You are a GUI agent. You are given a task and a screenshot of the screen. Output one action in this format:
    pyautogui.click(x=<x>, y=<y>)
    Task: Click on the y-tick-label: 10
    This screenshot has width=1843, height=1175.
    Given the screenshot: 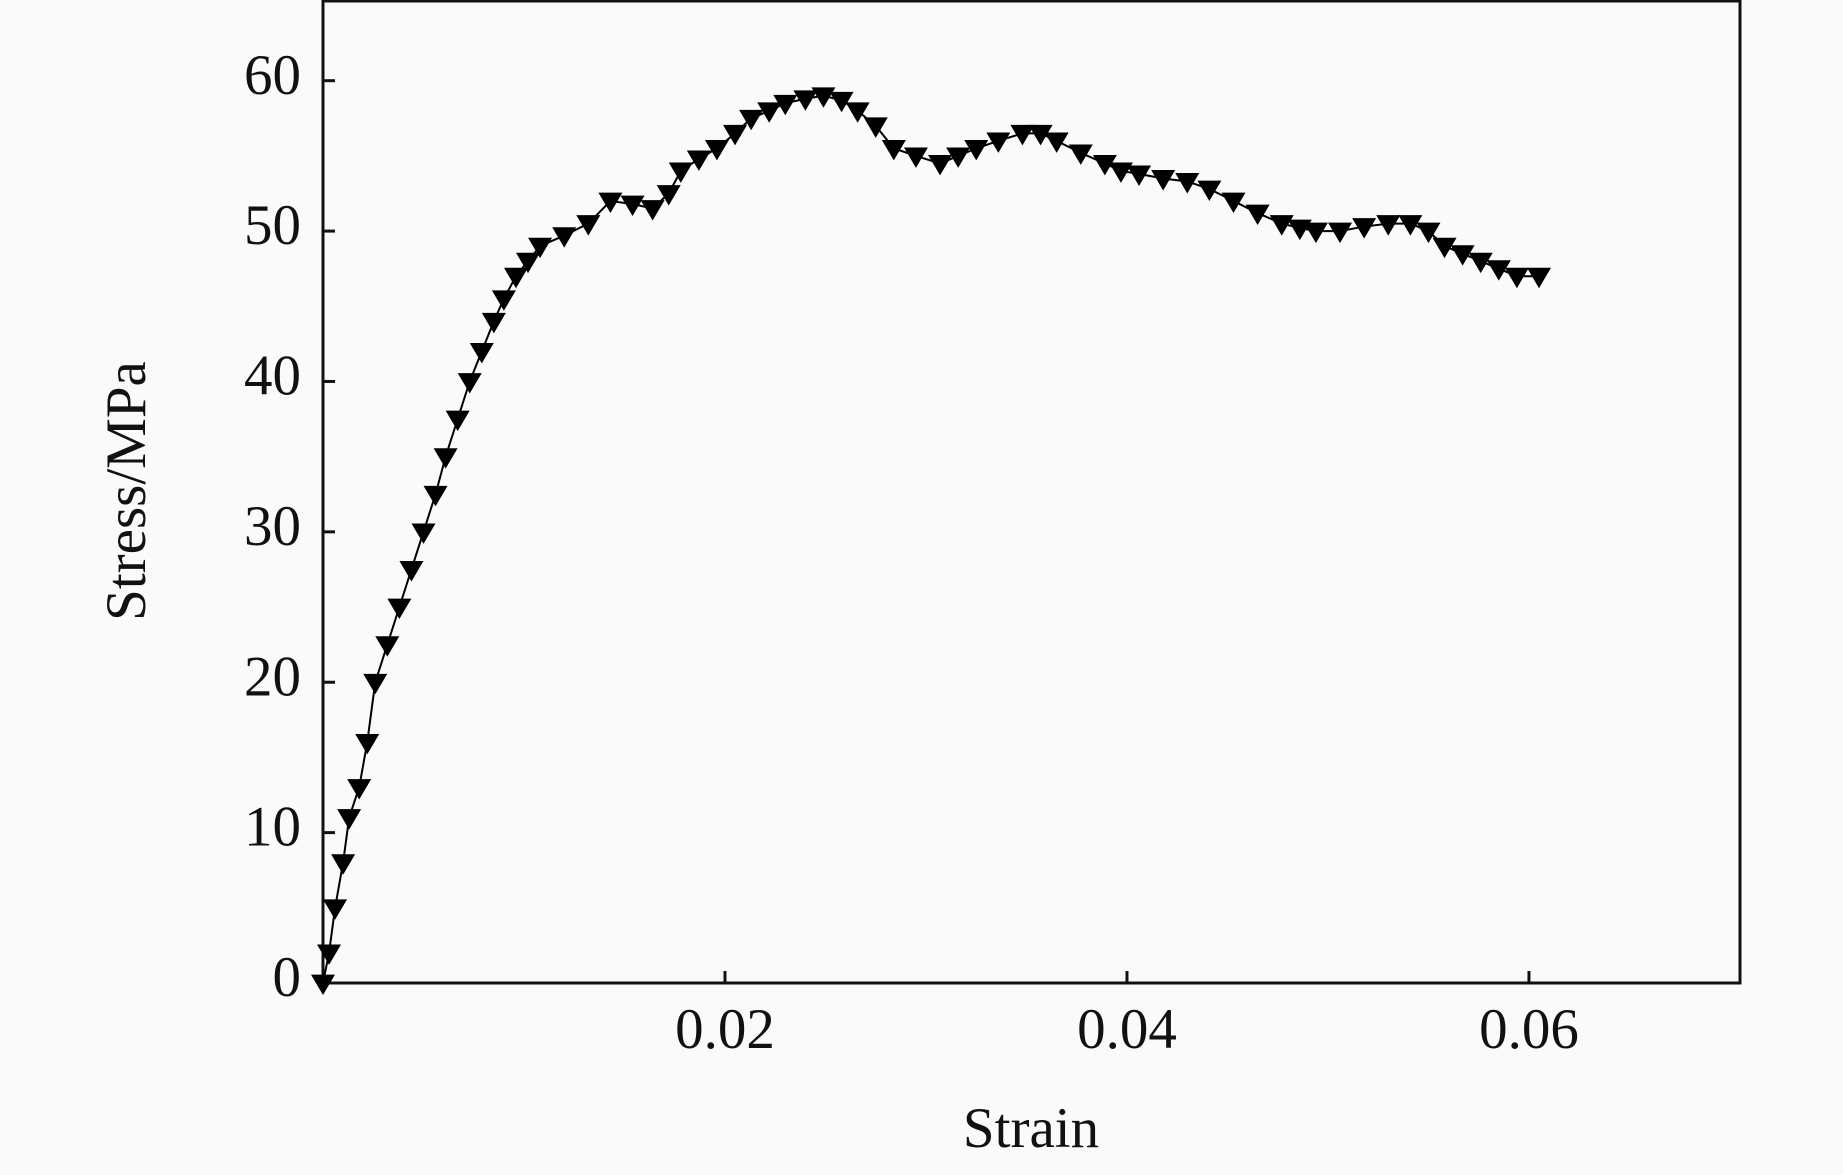 What is the action you would take?
    pyautogui.click(x=272, y=827)
    